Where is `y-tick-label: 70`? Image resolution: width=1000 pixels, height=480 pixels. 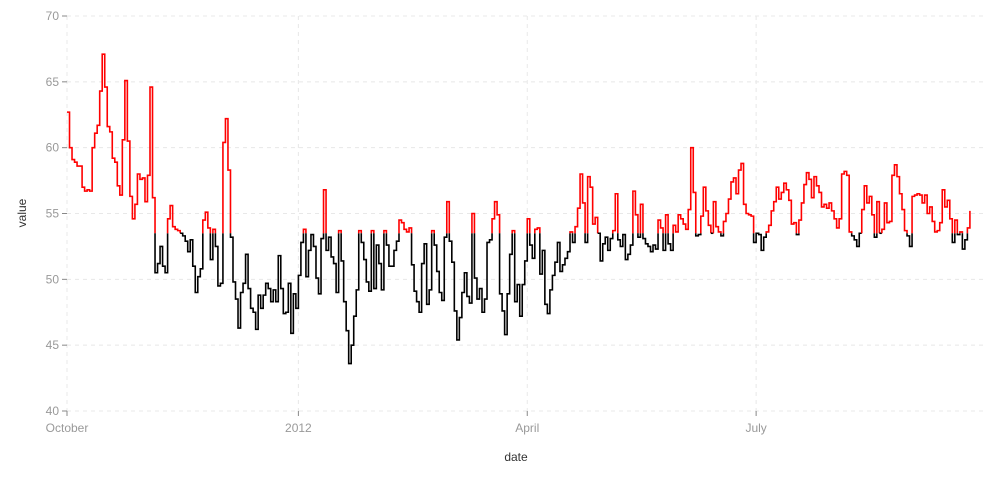 y-tick-label: 70 is located at coordinates (53, 16).